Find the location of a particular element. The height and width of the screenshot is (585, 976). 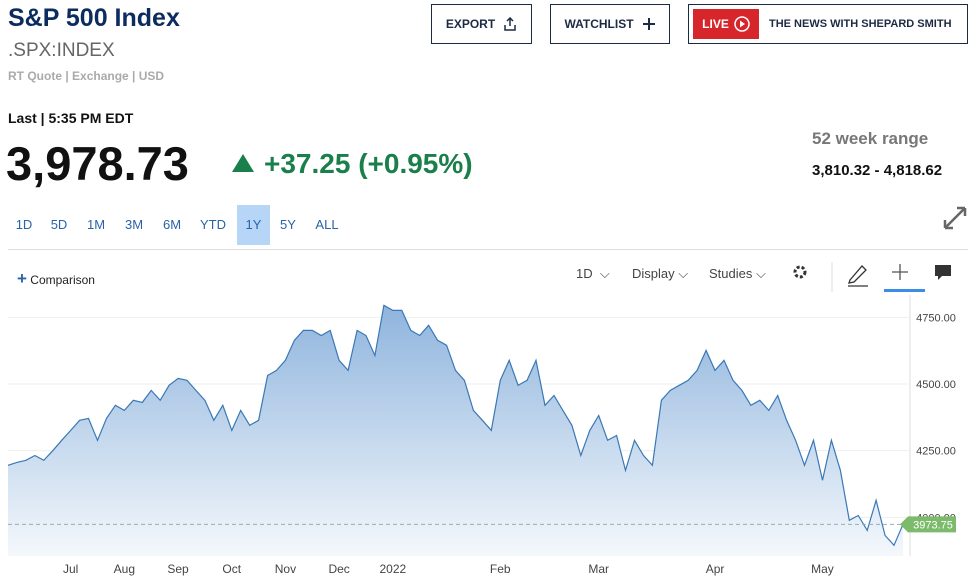

range-tab: 6M is located at coordinates (172, 224).